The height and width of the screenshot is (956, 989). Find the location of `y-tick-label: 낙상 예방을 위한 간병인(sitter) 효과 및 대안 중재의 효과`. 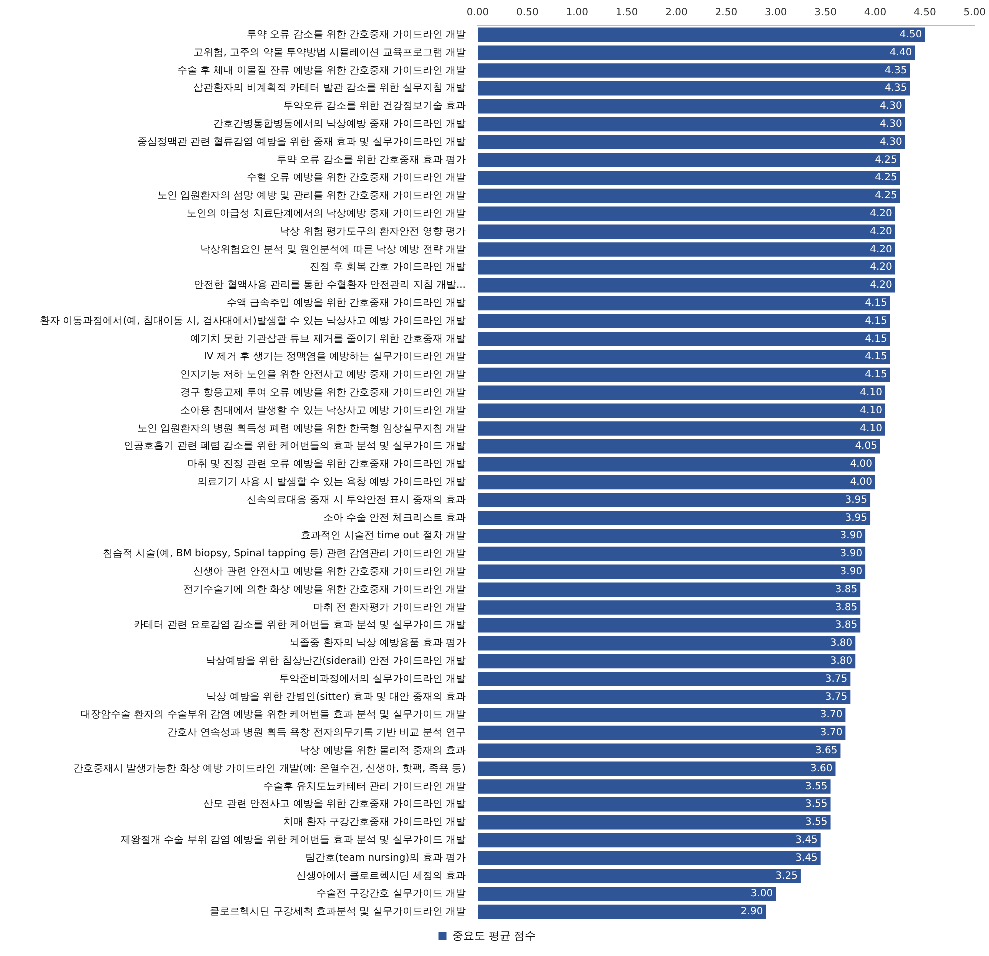

y-tick-label: 낙상 예방을 위한 간병인(sitter) 효과 및 대안 중재의 효과 is located at coordinates (336, 697).